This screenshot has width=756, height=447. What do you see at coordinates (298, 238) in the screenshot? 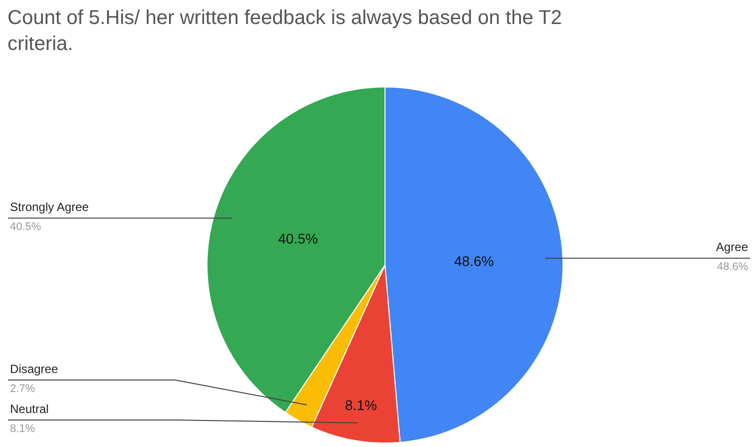
I see `data-label: 40.5%` at bounding box center [298, 238].